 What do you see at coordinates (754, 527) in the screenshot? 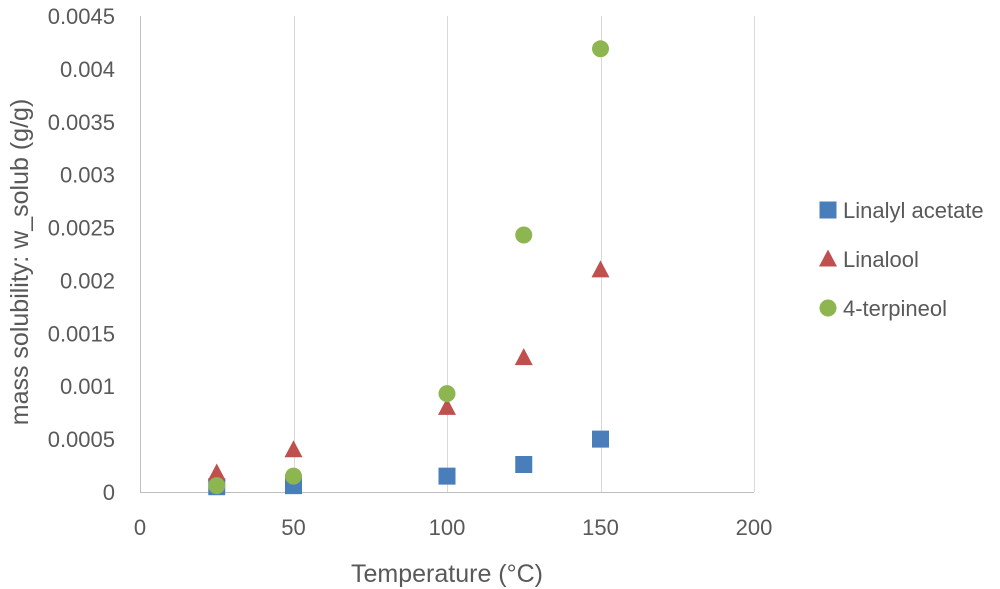
I see `x-tick-label: 200` at bounding box center [754, 527].